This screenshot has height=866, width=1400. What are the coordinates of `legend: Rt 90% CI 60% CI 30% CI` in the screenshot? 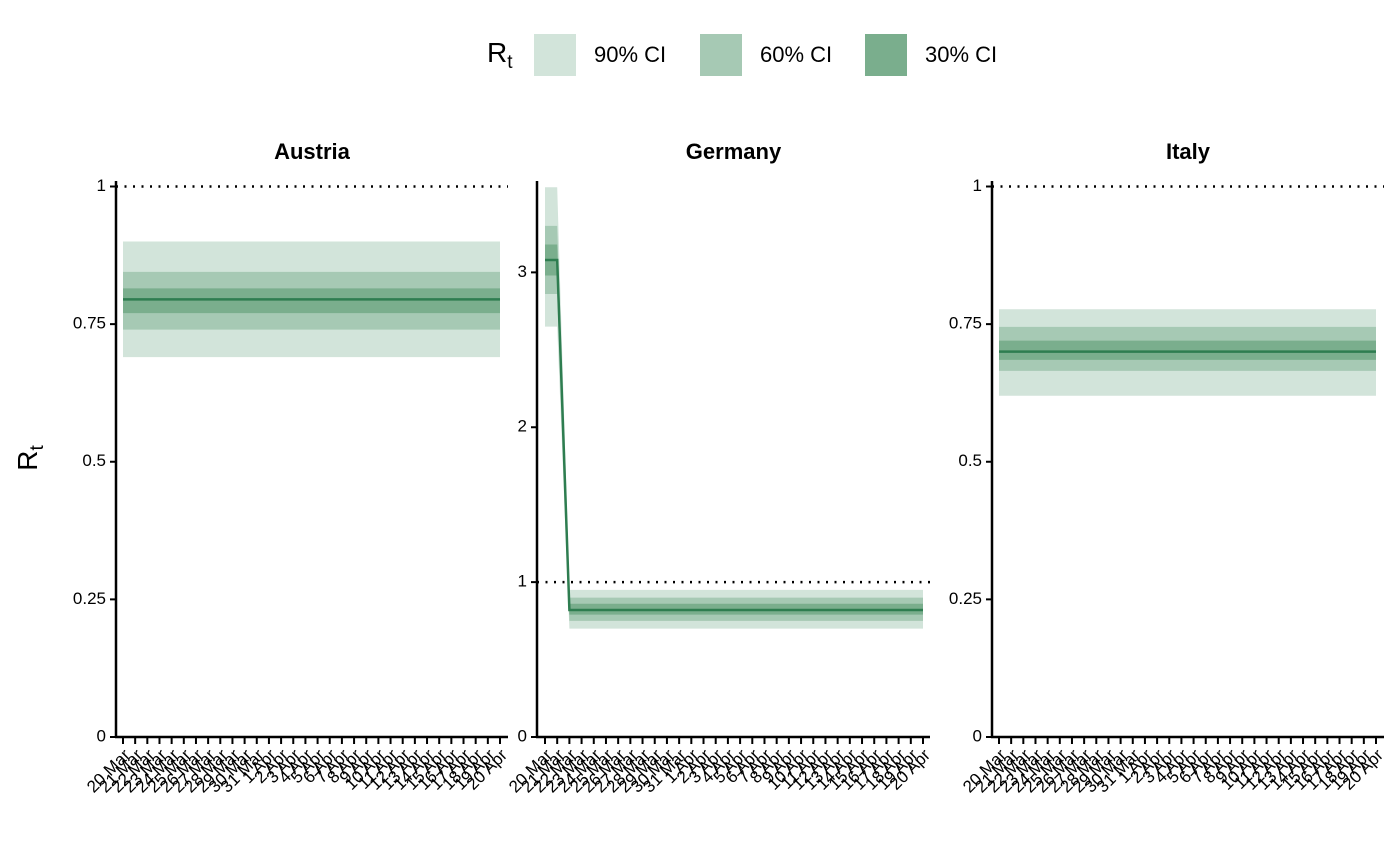 It's located at (742, 55).